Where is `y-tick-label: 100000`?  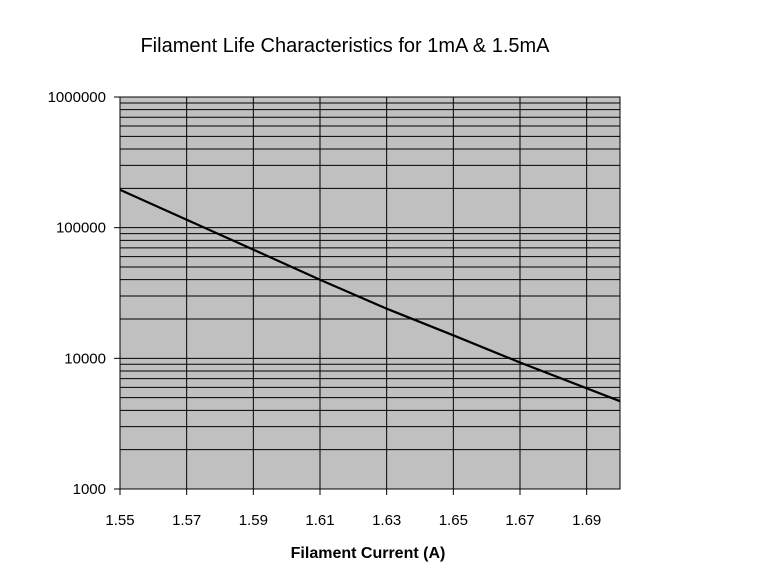
y-tick-label: 100000 is located at coordinates (81, 228).